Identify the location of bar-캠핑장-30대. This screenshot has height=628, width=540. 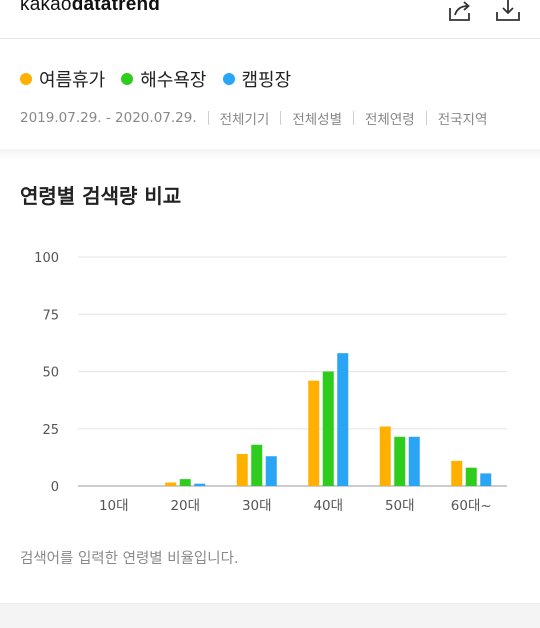
(271, 471).